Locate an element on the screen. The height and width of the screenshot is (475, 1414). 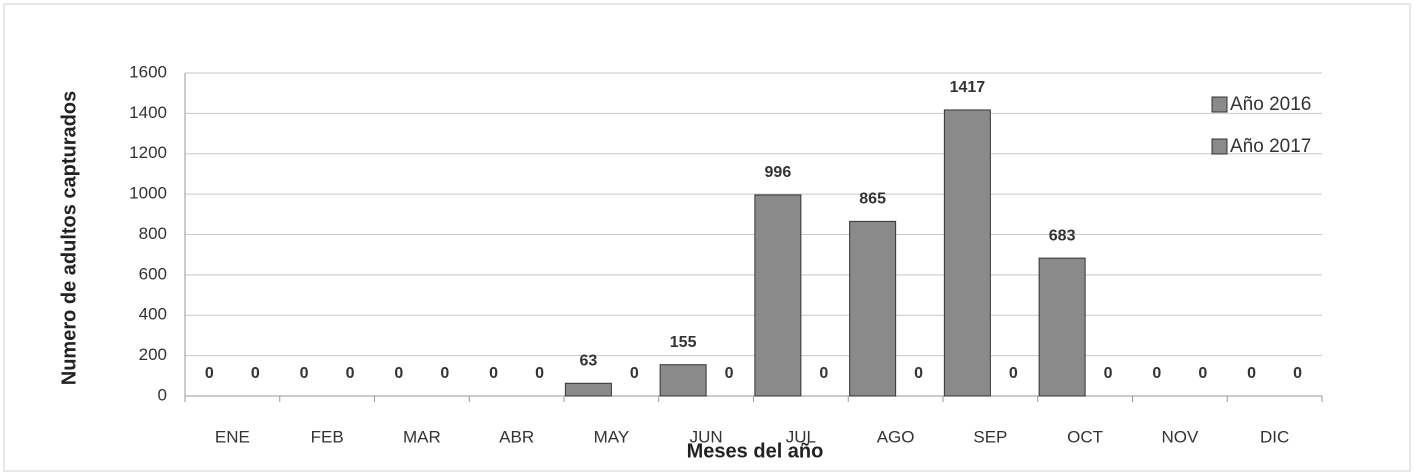
x-tick-label: MAR is located at coordinates (422, 436).